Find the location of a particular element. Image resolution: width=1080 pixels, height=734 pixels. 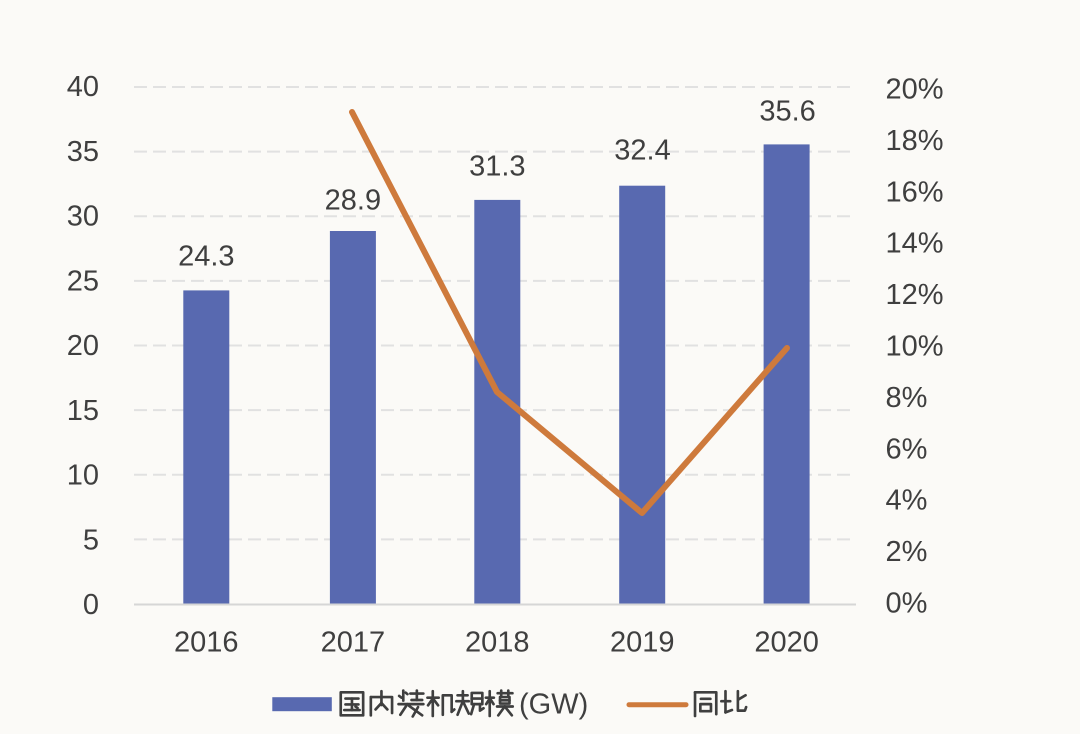

svg-text: 0 is located at coordinates (91, 605).